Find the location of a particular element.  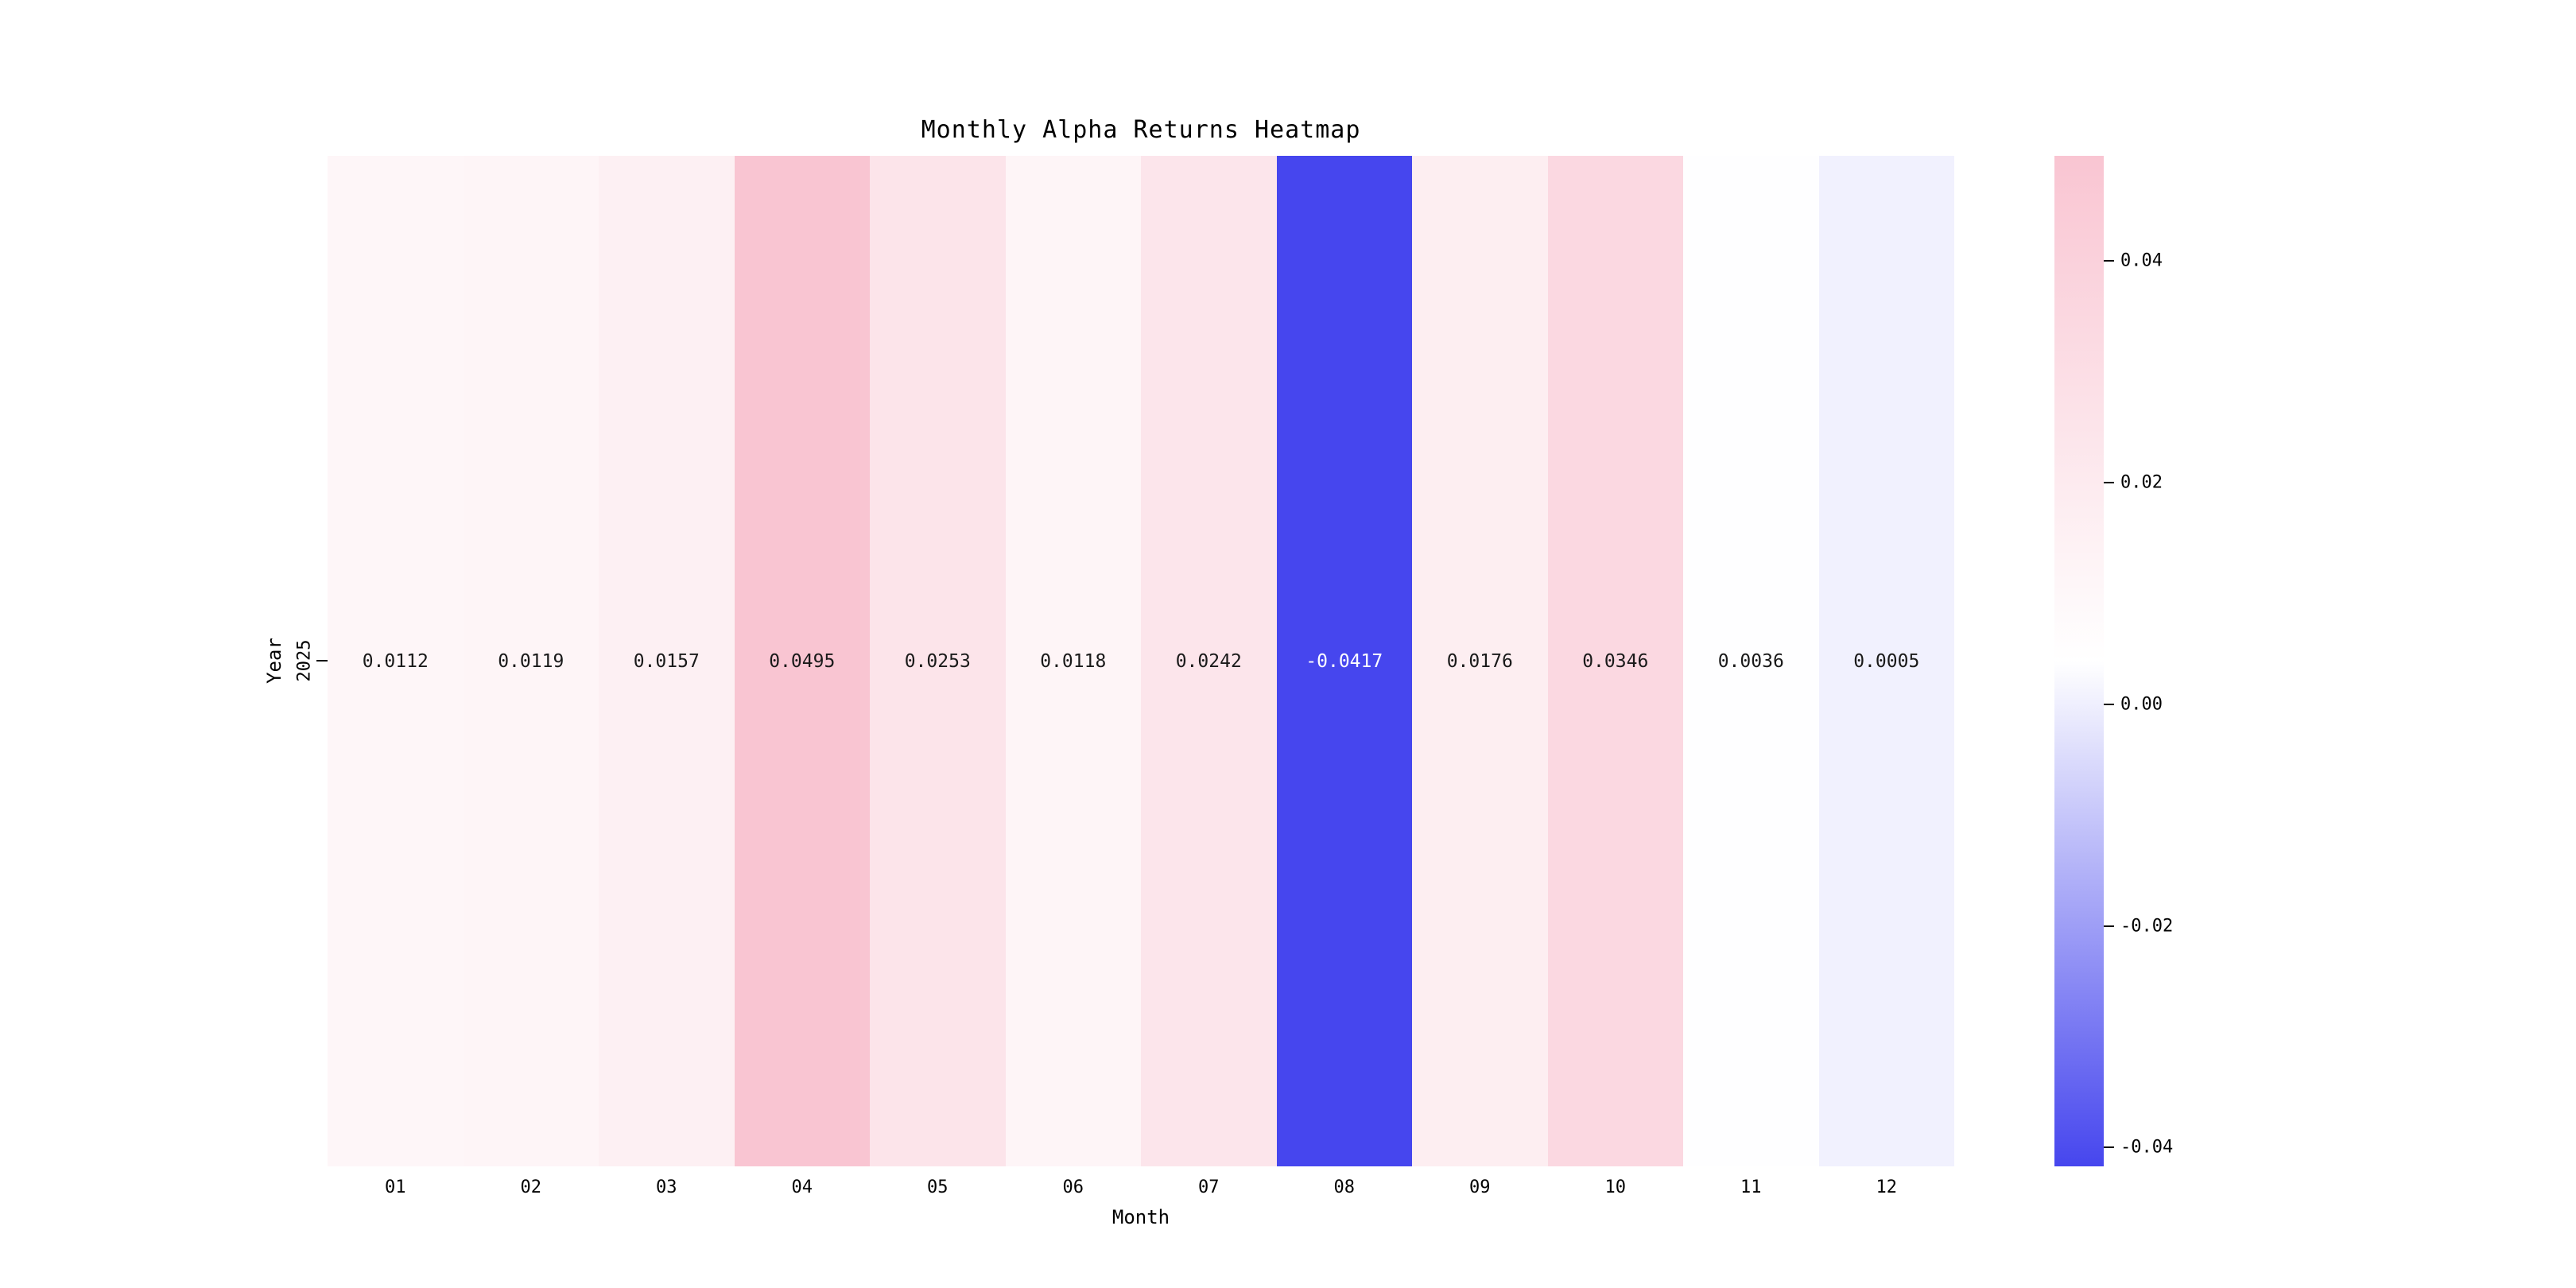

heatmap-cell: 0.0005 is located at coordinates (1886, 661).